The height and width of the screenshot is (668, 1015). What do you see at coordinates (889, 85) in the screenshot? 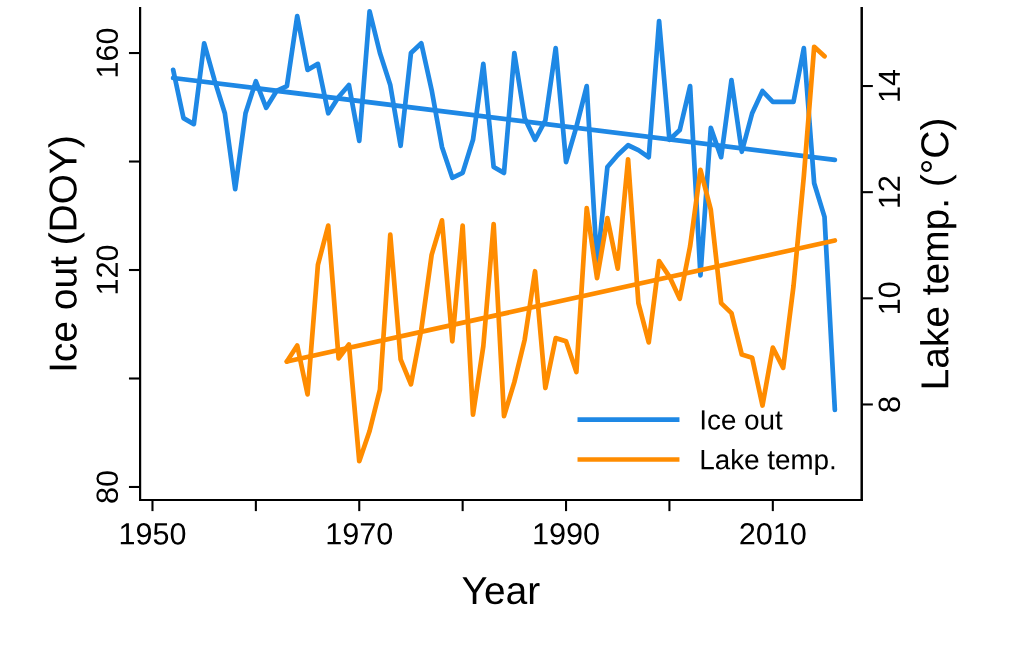
I see `y2-tick-label: 14` at bounding box center [889, 85].